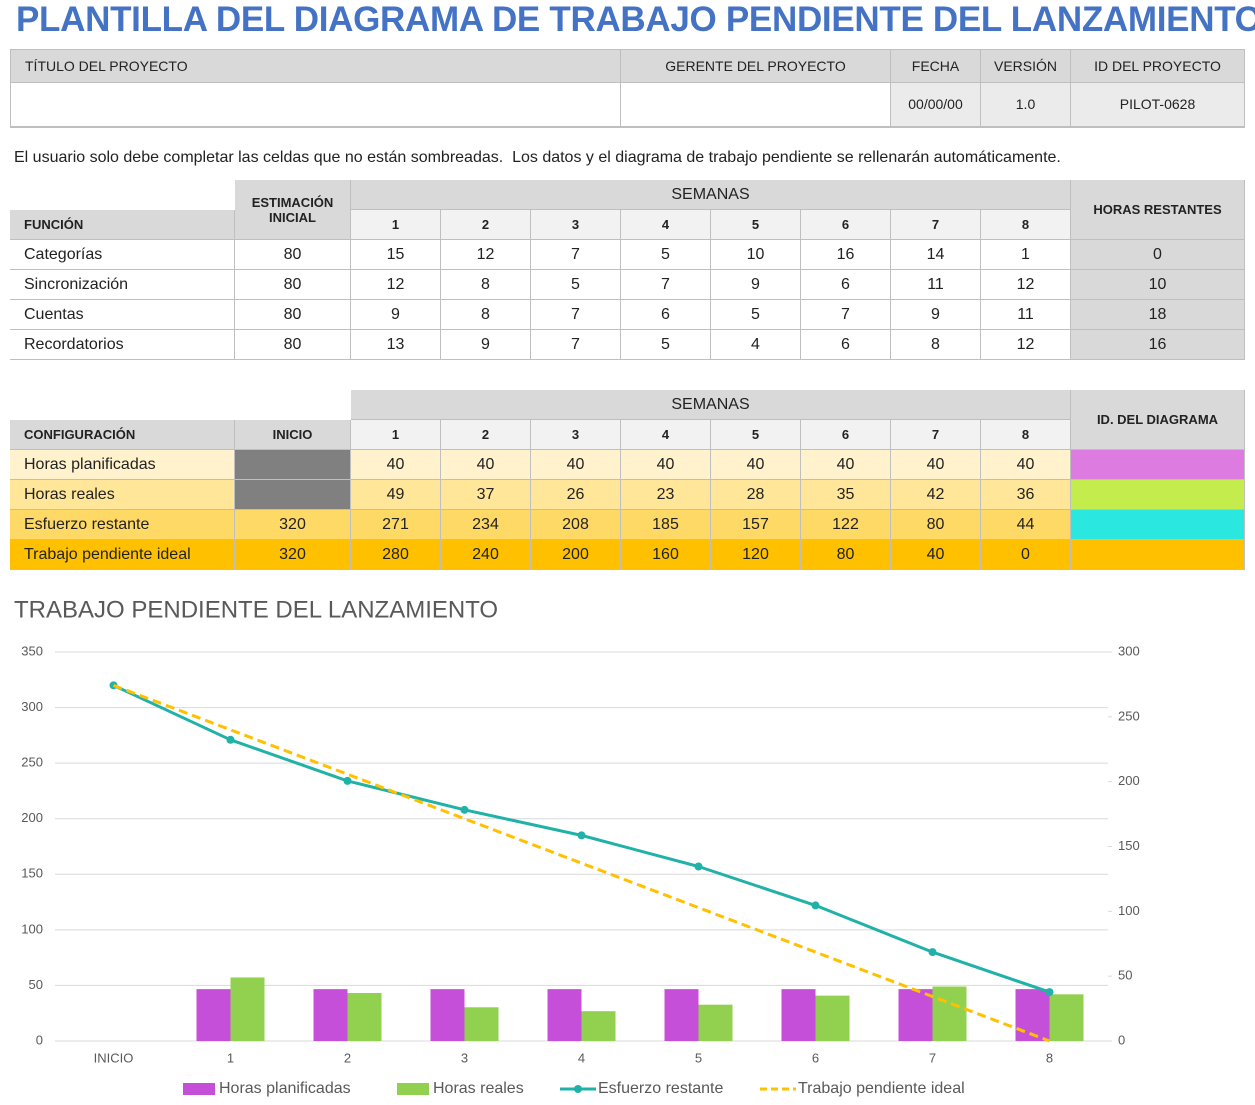 The image size is (1255, 1105). Describe the element at coordinates (666, 285) in the screenshot. I see `value-cell: 7` at that location.